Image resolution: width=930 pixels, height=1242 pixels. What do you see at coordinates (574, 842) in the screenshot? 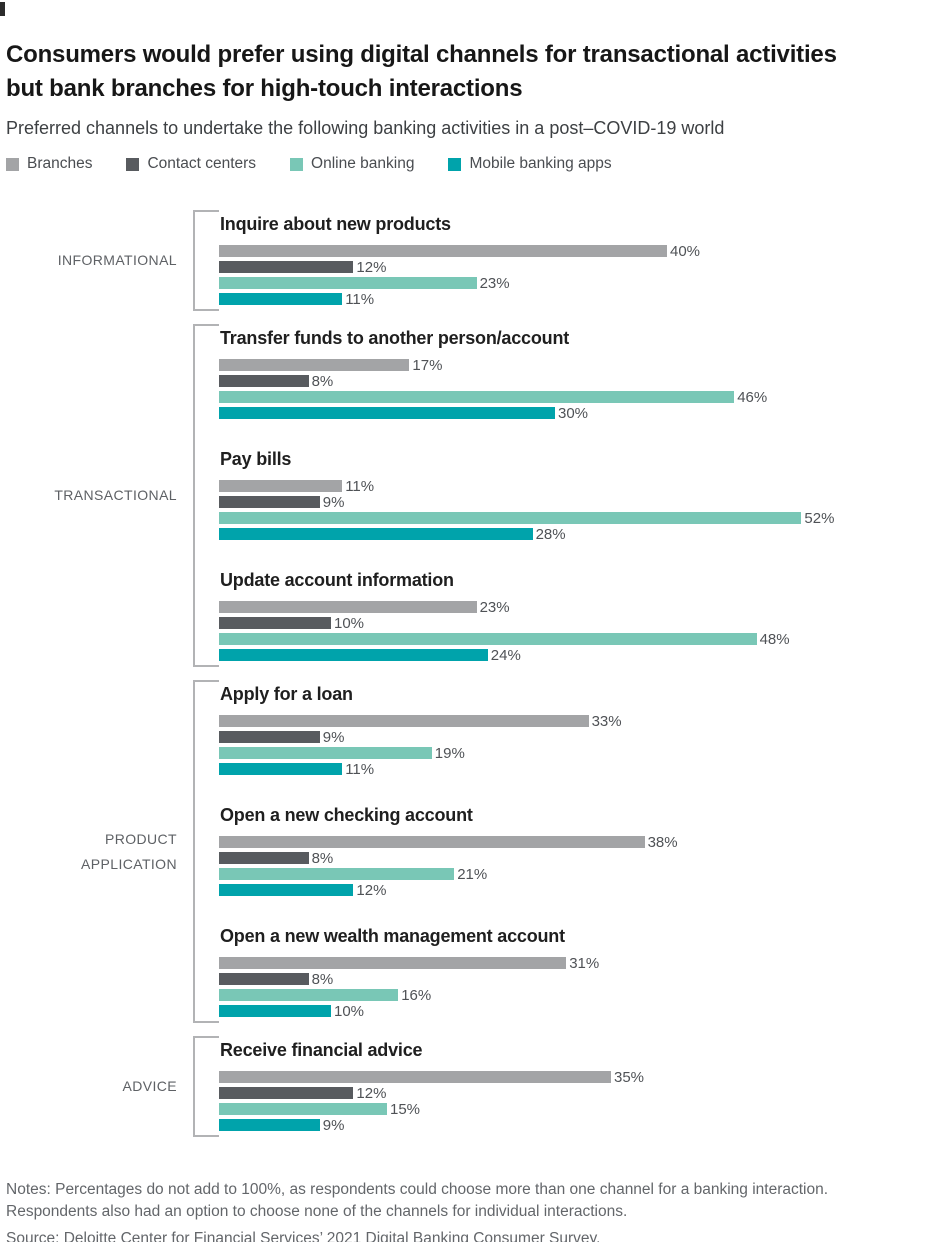
I see `bar-row: 38%` at bounding box center [574, 842].